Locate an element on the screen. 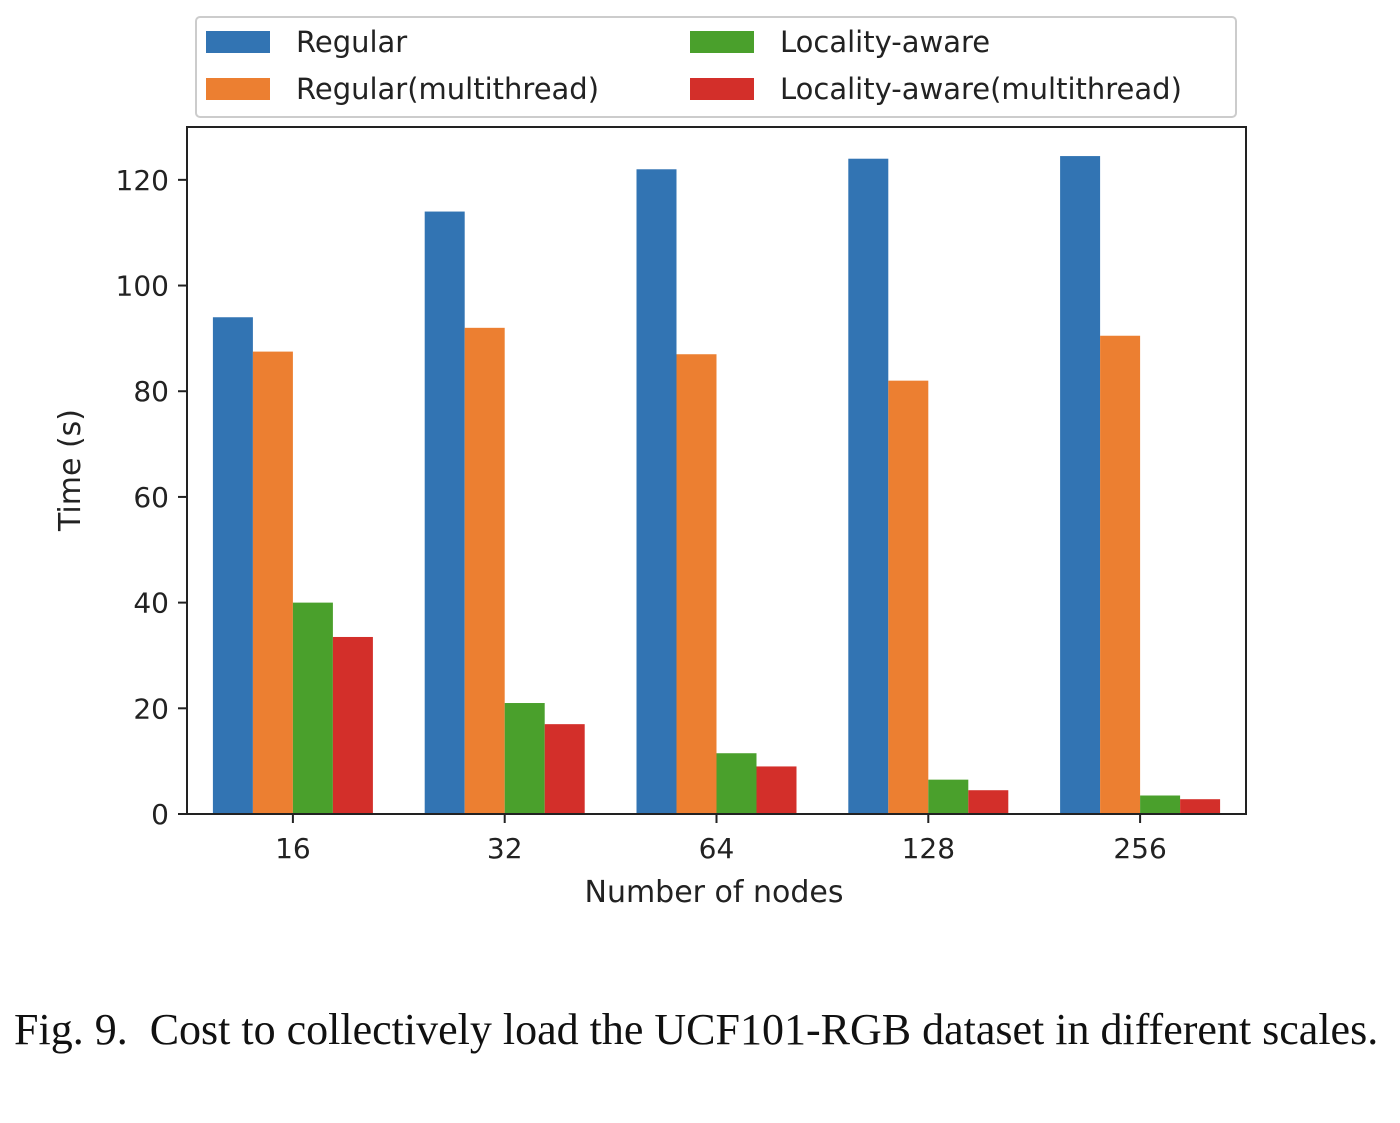  y-tick-label-0: 0 is located at coordinates (160, 814).